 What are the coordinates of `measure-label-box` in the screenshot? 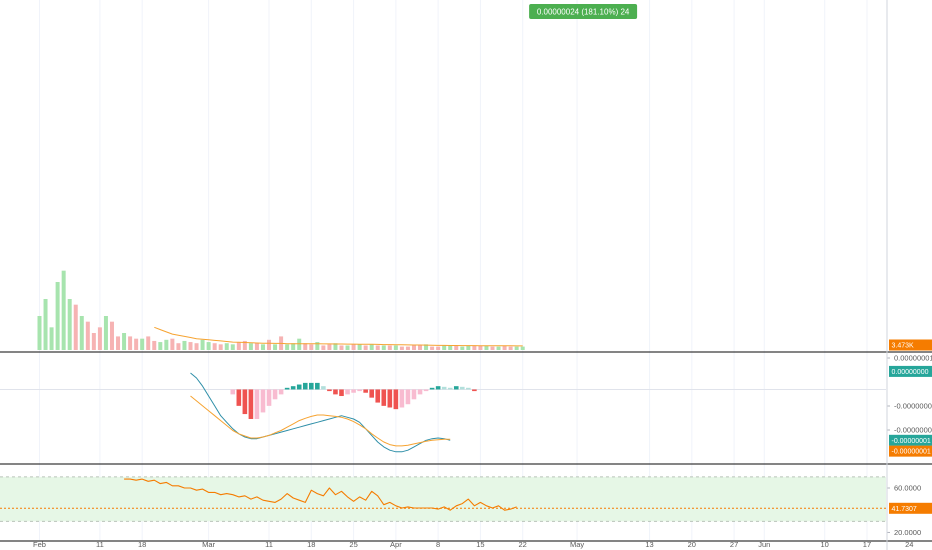 It's located at (583, 11).